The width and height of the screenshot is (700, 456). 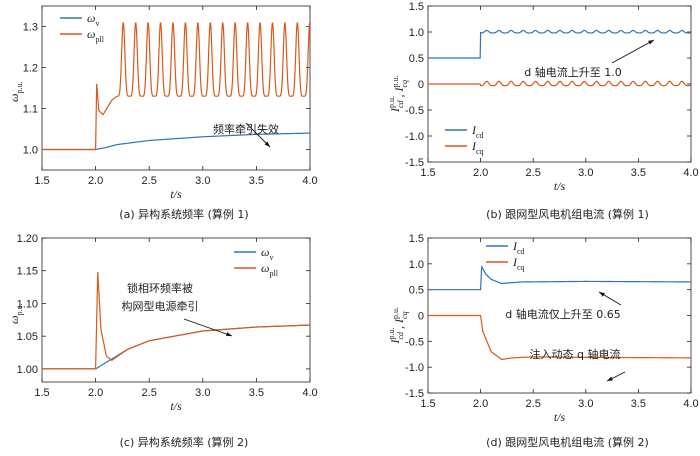 I want to click on annotation-text: 频率牵引失效, so click(x=246, y=129).